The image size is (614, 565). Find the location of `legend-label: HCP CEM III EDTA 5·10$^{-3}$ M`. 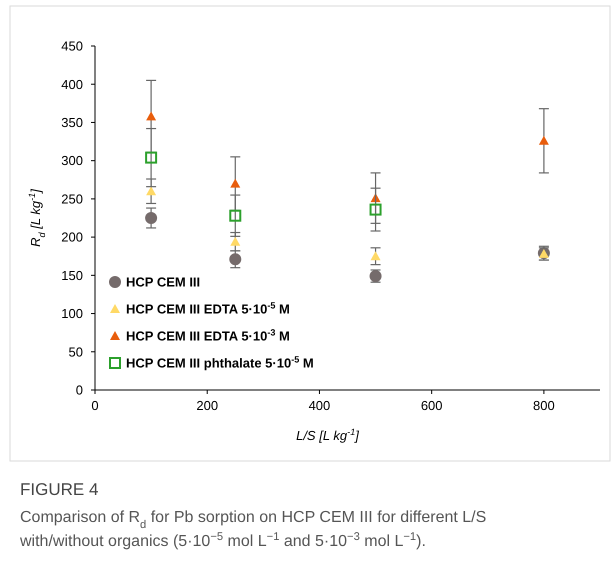

legend-label: HCP CEM III EDTA 5·10$^{-3}$ M is located at coordinates (208, 336).